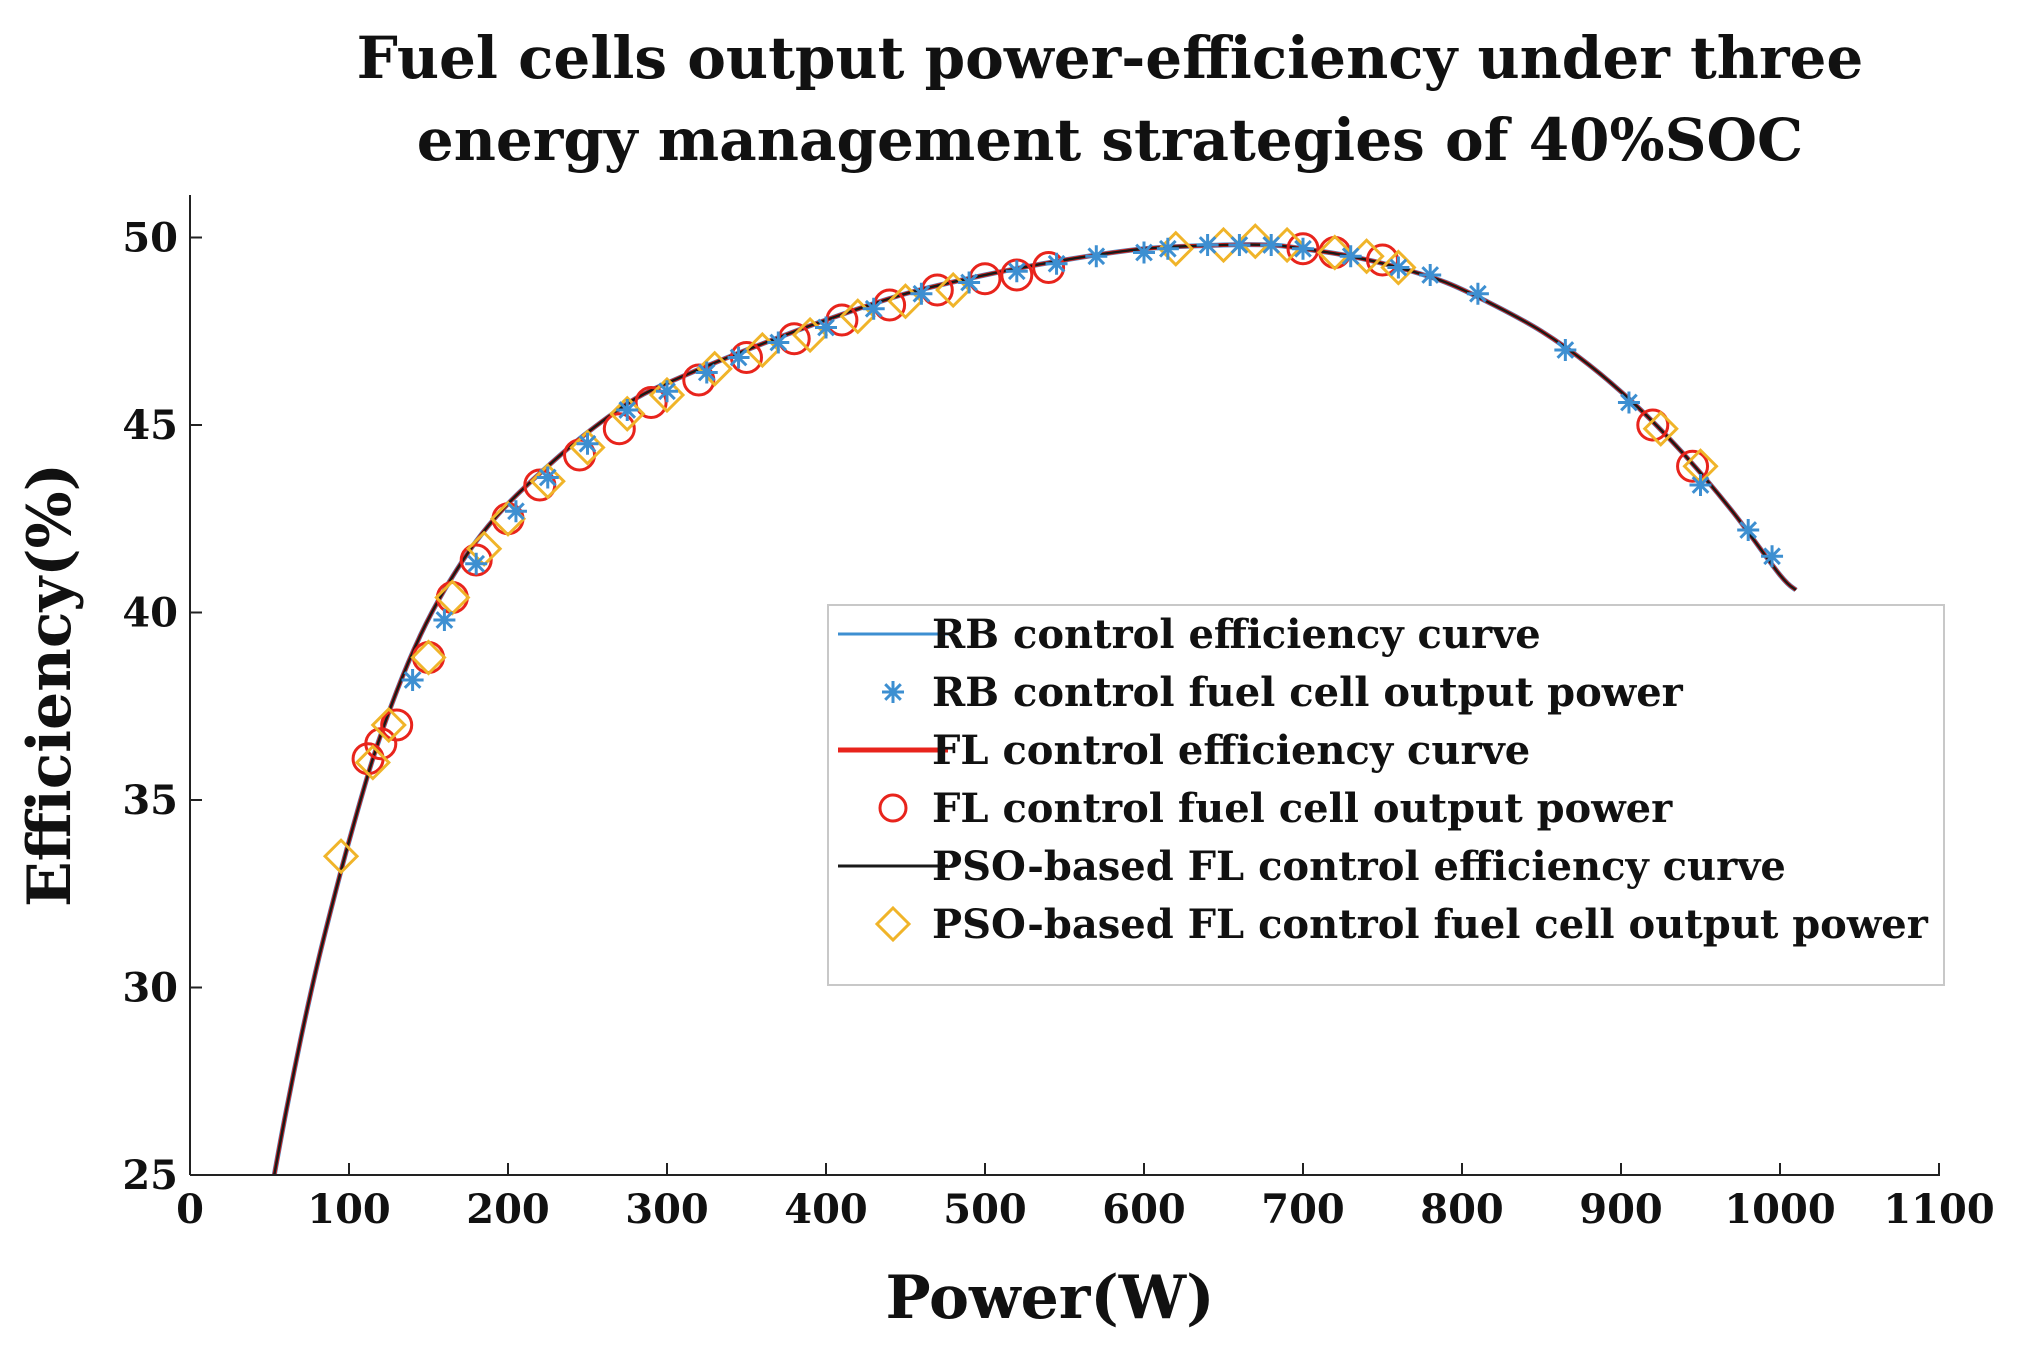 This screenshot has height=1354, width=2021. Describe the element at coordinates (1184, 750) in the screenshot. I see `legend-item: FL control efficiency curve` at that location.